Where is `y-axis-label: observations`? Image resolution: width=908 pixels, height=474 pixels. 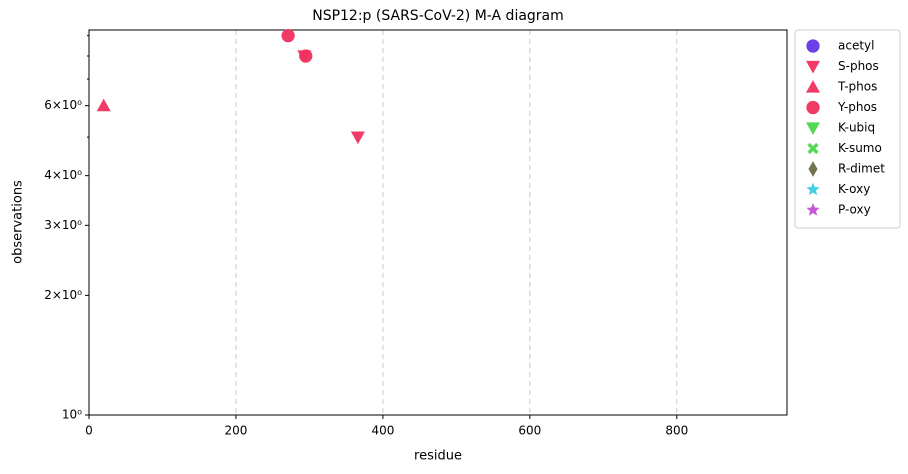 y-axis-label: observations is located at coordinates (18, 222).